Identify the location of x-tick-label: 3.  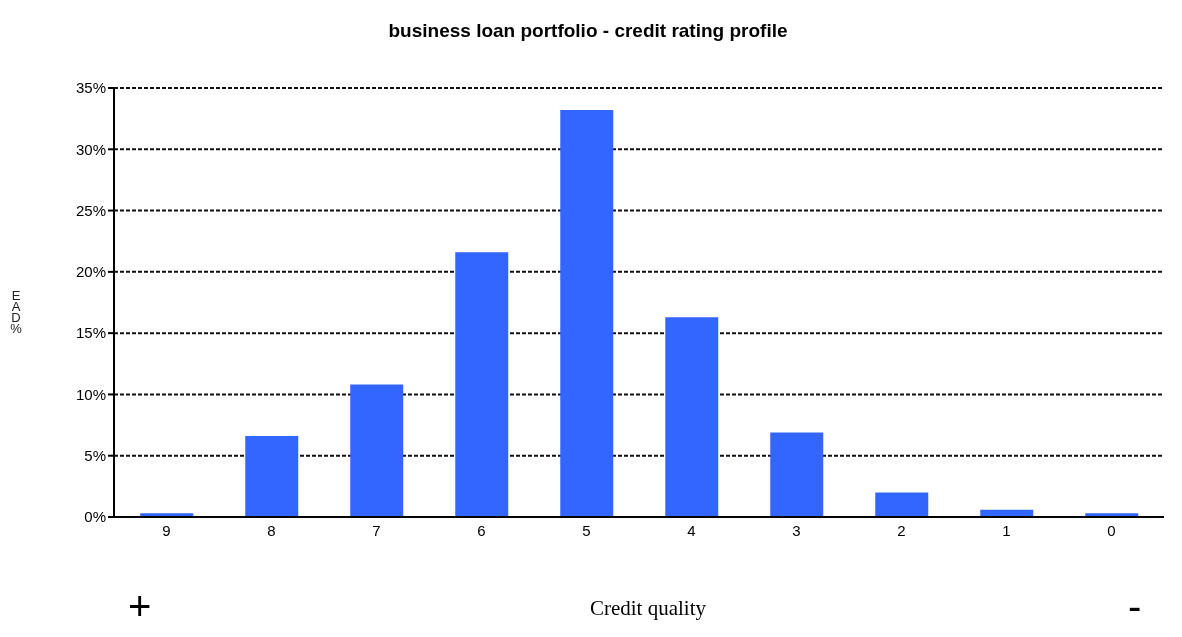
(796, 530).